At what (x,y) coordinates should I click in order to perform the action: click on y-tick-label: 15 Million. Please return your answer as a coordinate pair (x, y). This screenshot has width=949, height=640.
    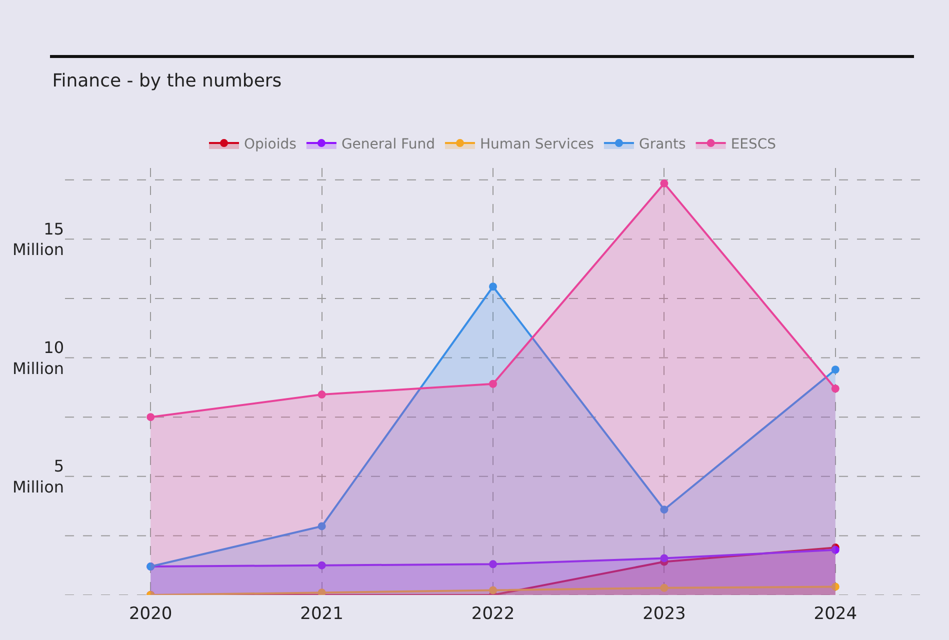
    Looking at the image, I should click on (38, 239).